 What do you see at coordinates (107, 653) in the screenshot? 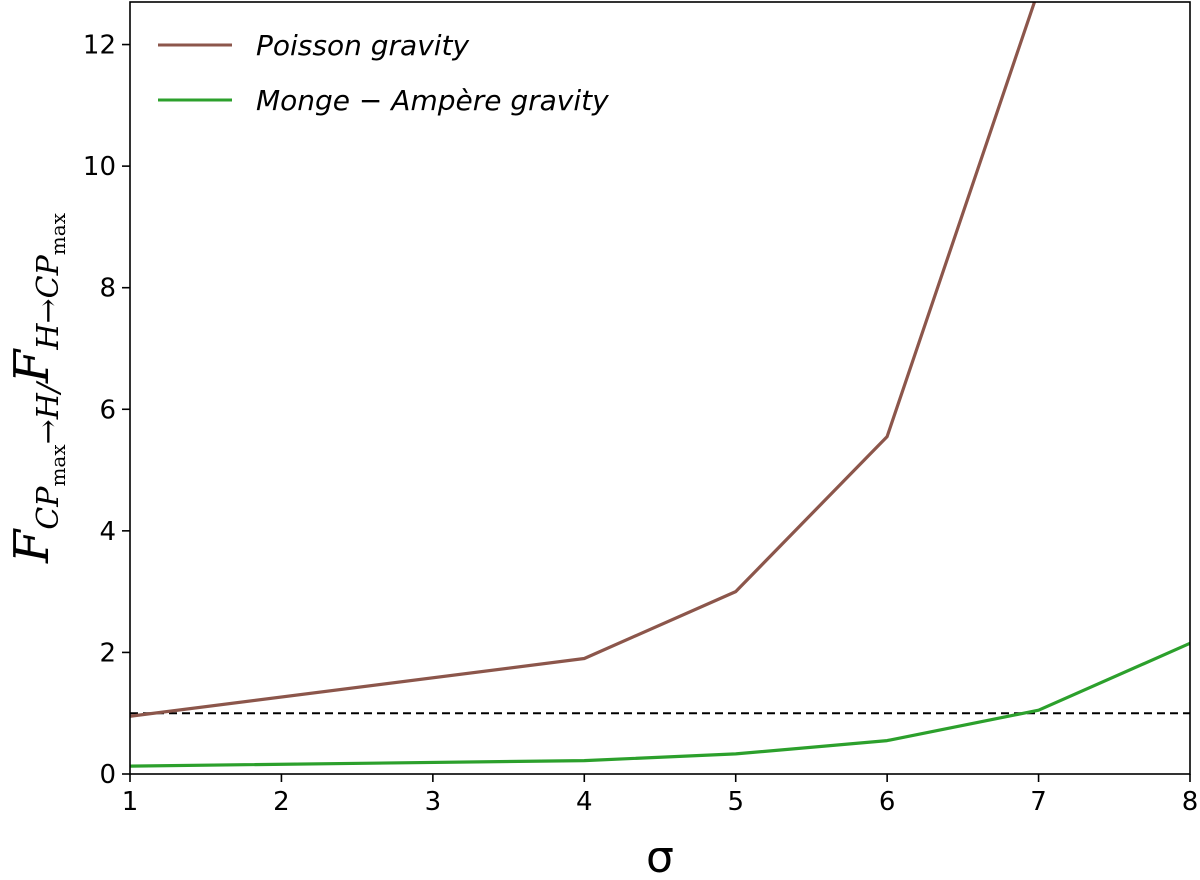
I see `y-tick-label: 2` at bounding box center [107, 653].